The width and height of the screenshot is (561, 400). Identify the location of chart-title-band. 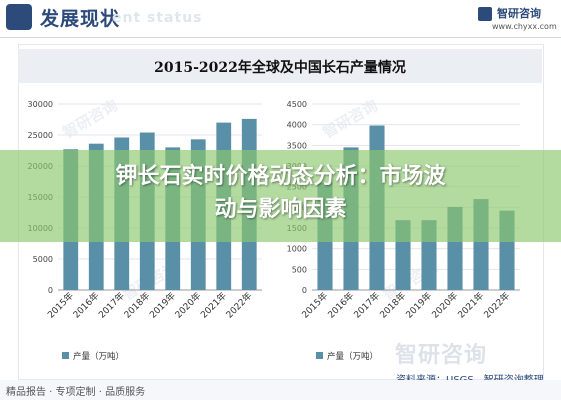
(280, 66).